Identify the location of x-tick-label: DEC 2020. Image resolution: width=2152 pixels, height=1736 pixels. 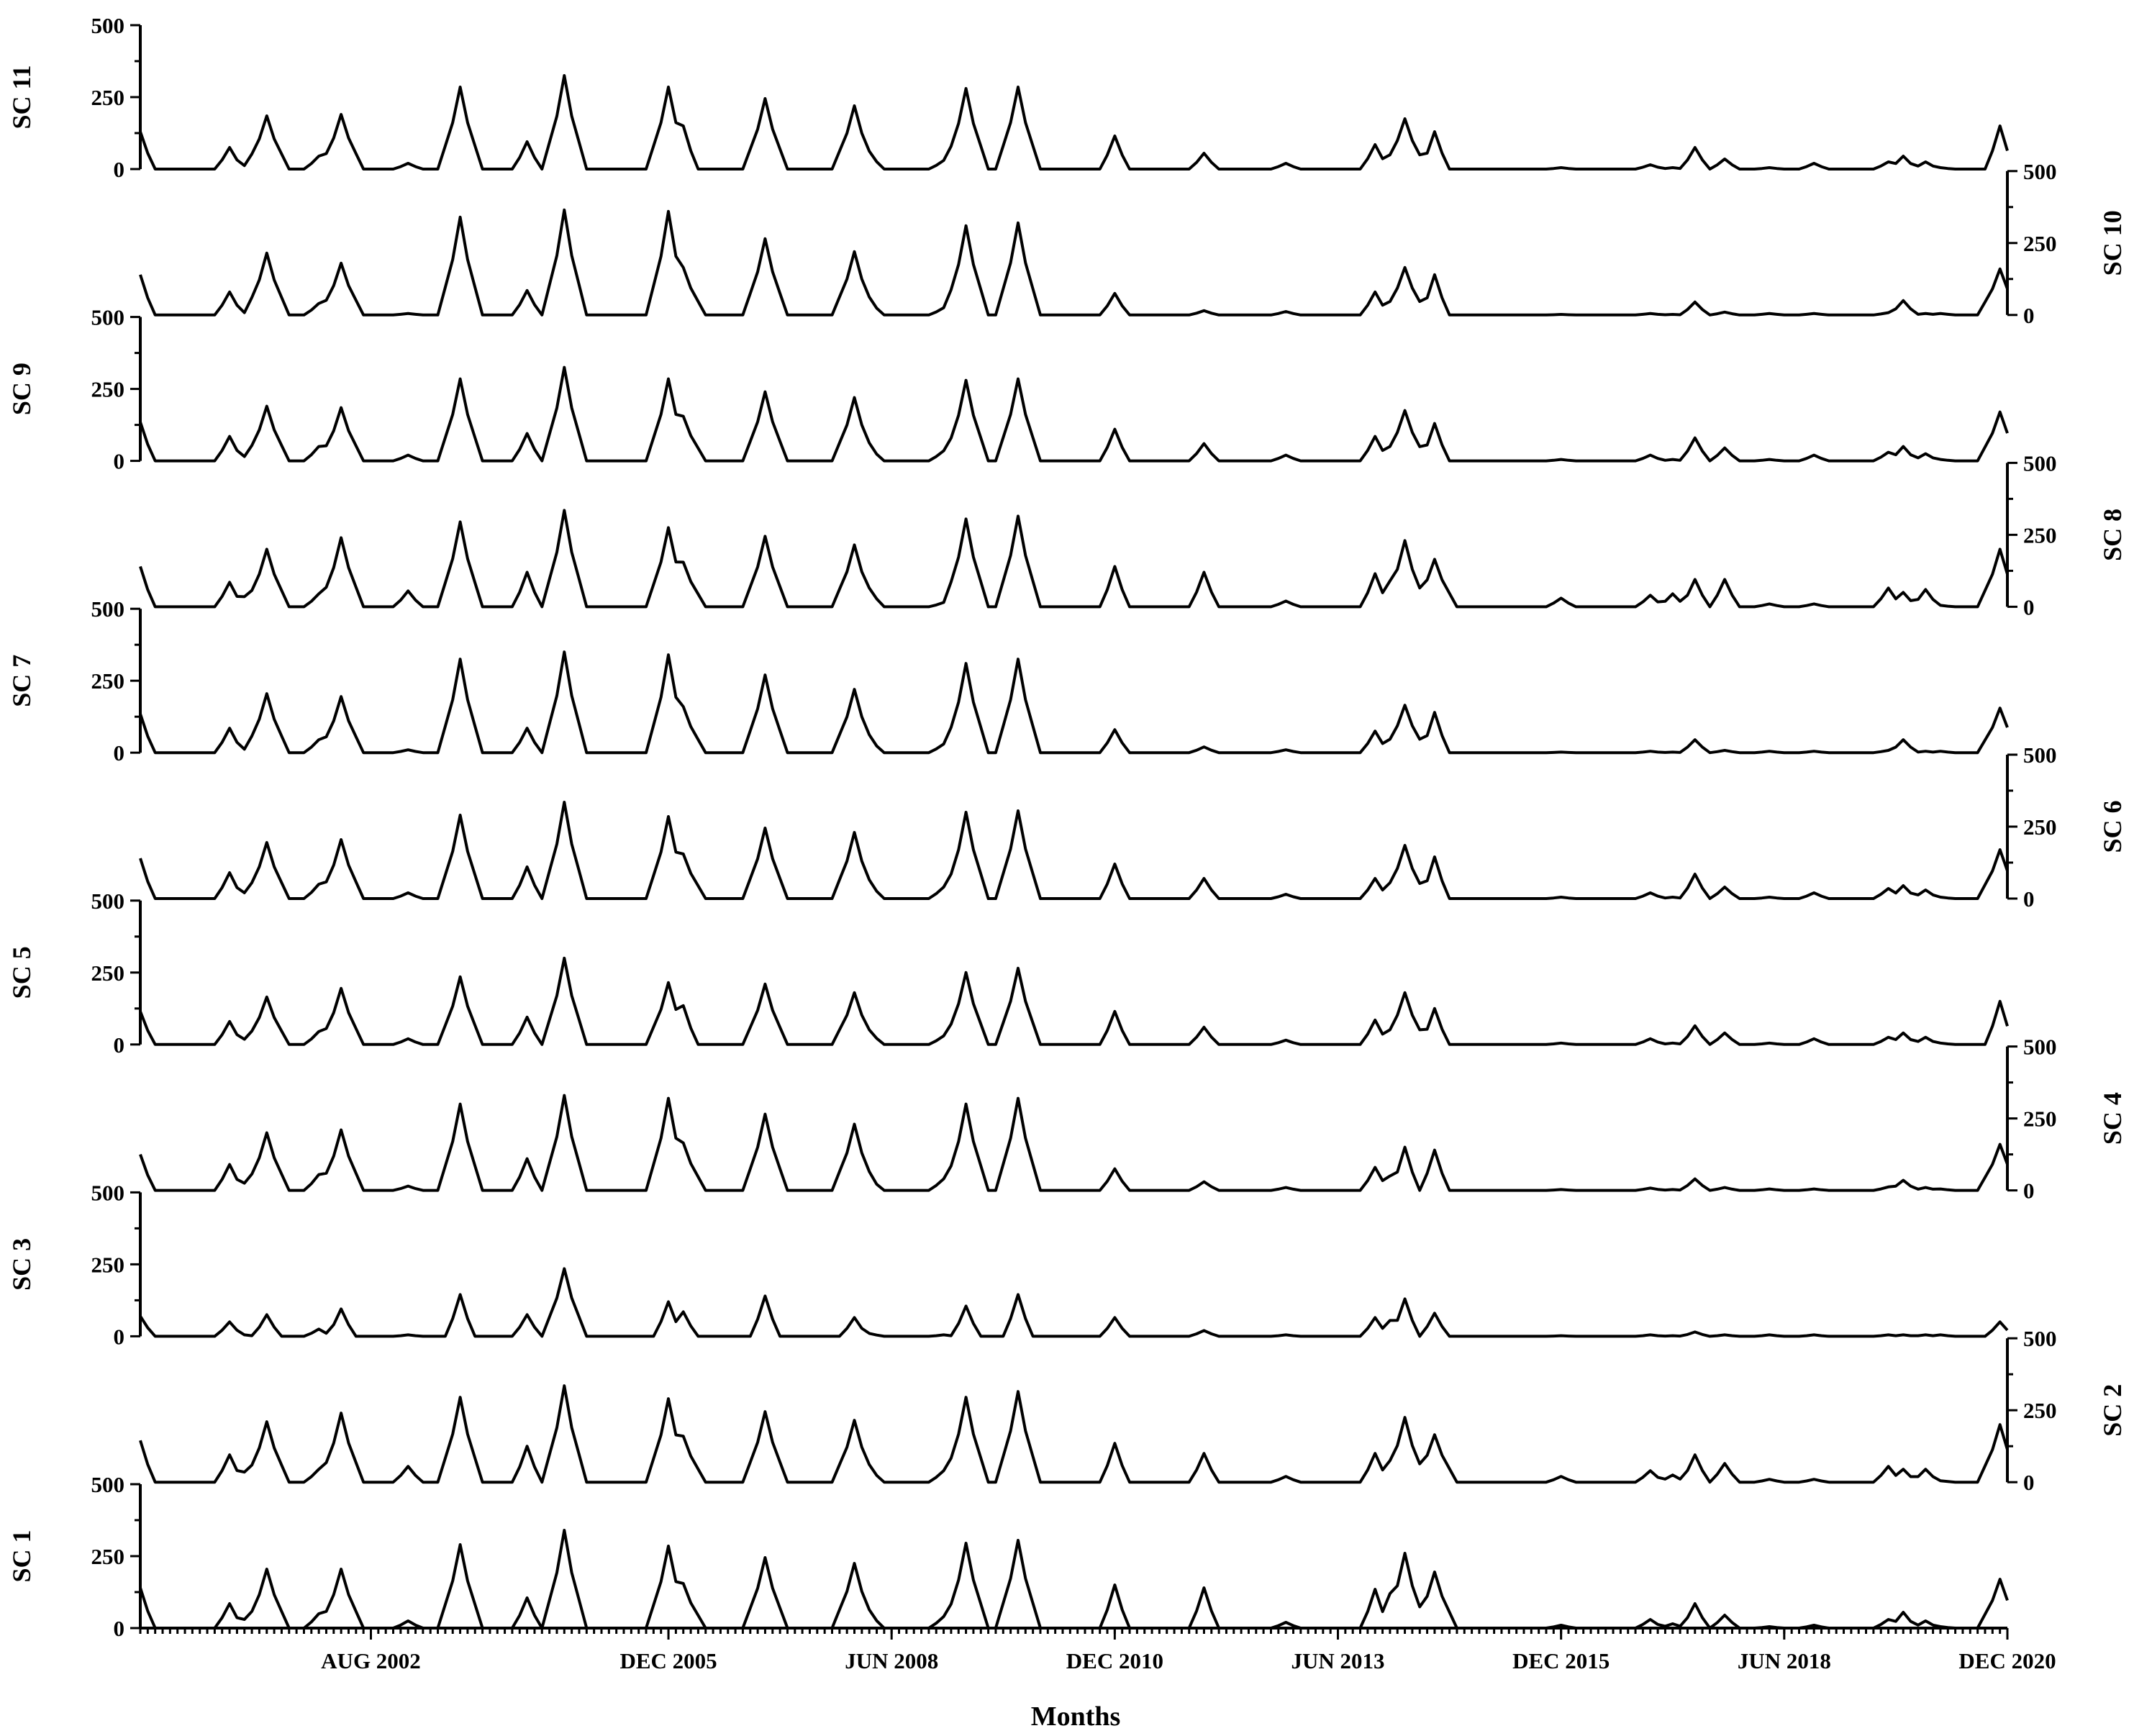
(2007, 1660).